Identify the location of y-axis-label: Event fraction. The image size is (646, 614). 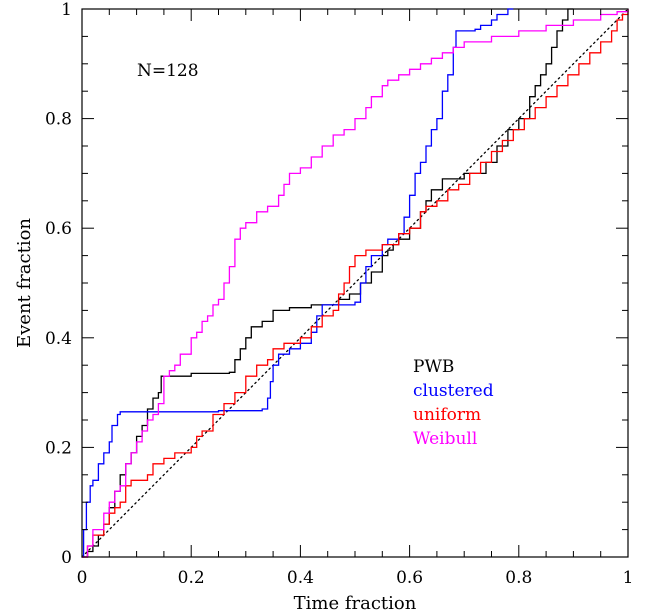
(24, 283).